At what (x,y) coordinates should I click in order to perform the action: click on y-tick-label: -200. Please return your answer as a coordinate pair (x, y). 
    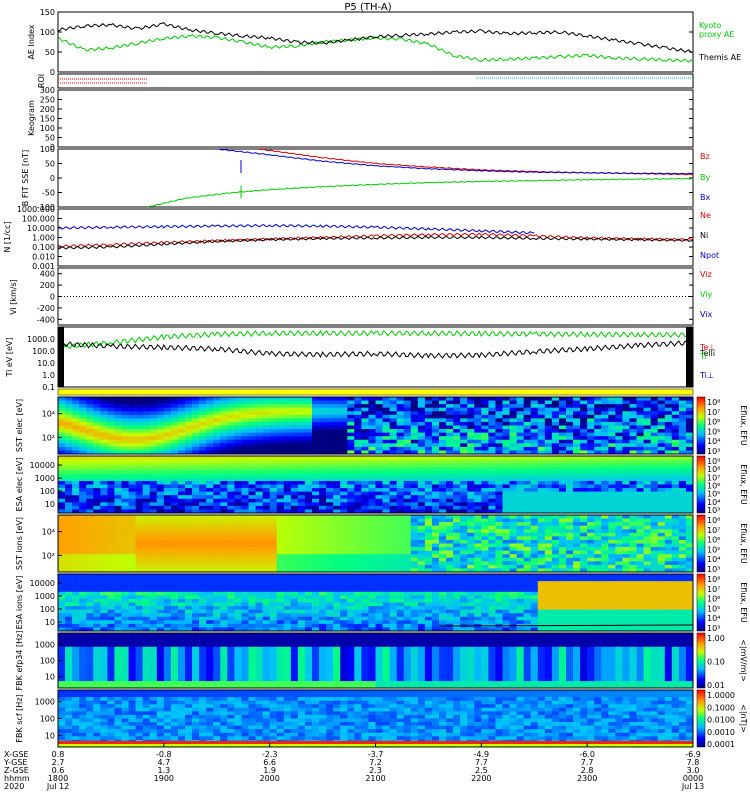
    Looking at the image, I should click on (46, 308).